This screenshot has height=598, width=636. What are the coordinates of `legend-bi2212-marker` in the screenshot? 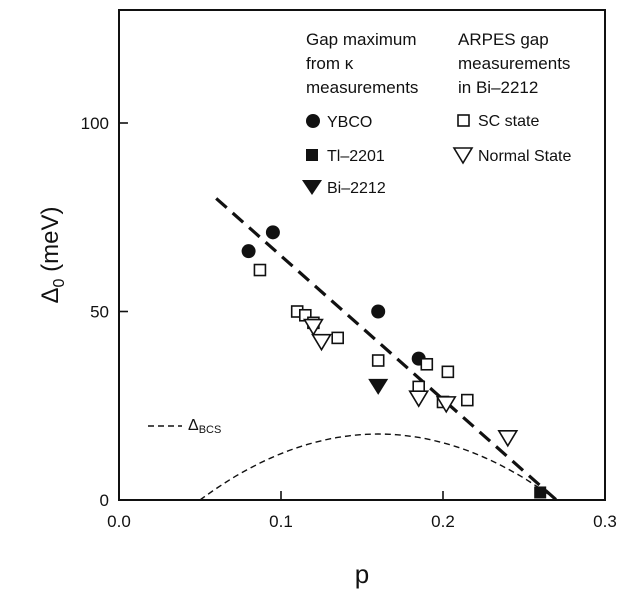 It's located at (312, 187).